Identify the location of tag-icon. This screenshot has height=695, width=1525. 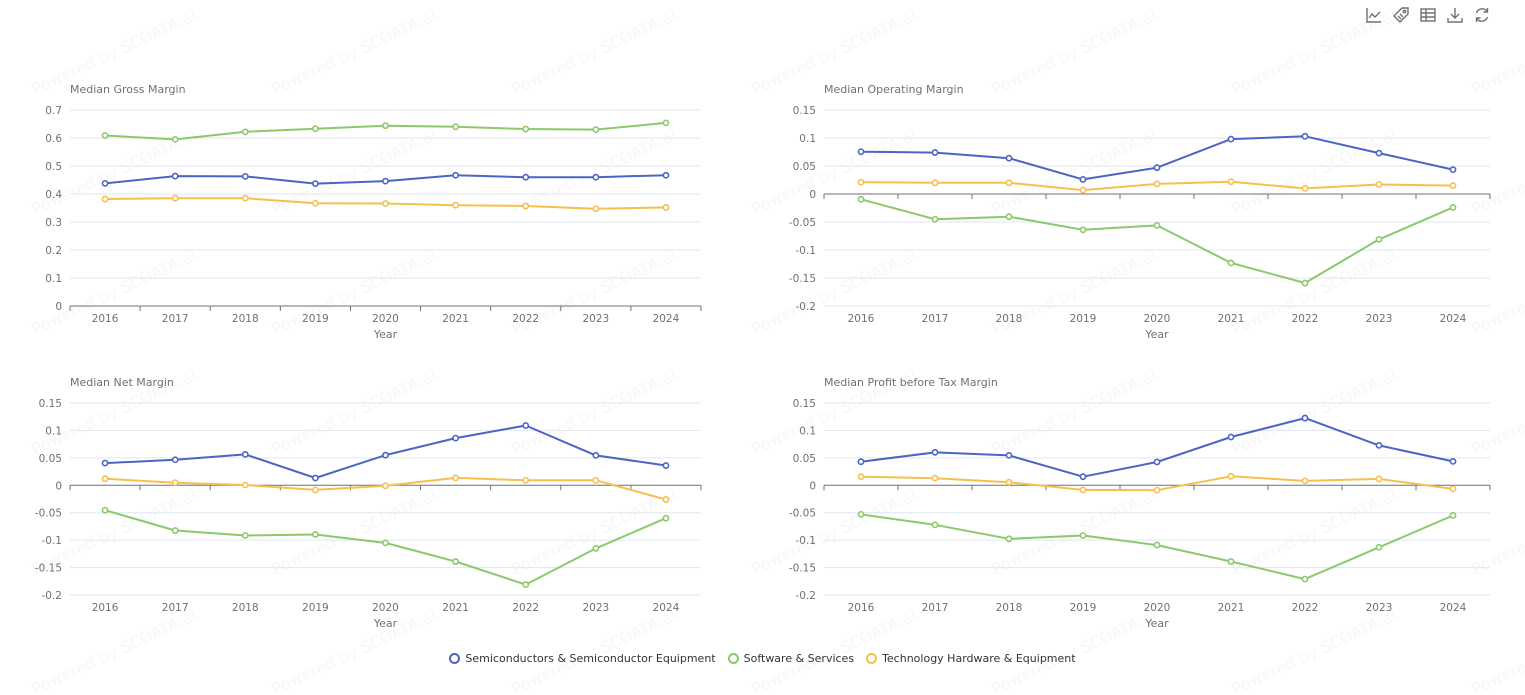
(1401, 15).